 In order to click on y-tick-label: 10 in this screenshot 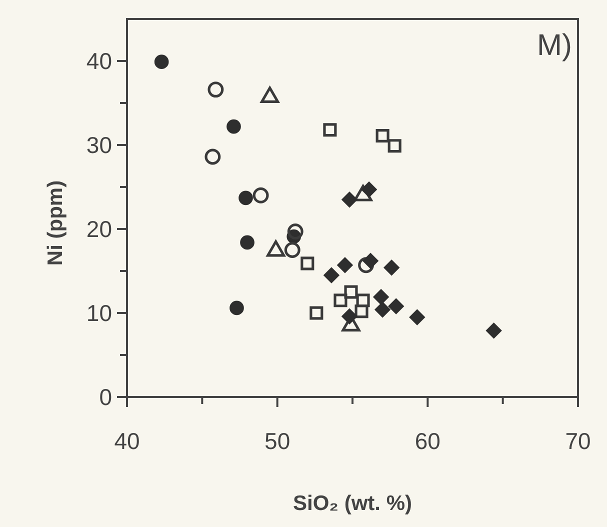, I will do `click(99, 313)`.